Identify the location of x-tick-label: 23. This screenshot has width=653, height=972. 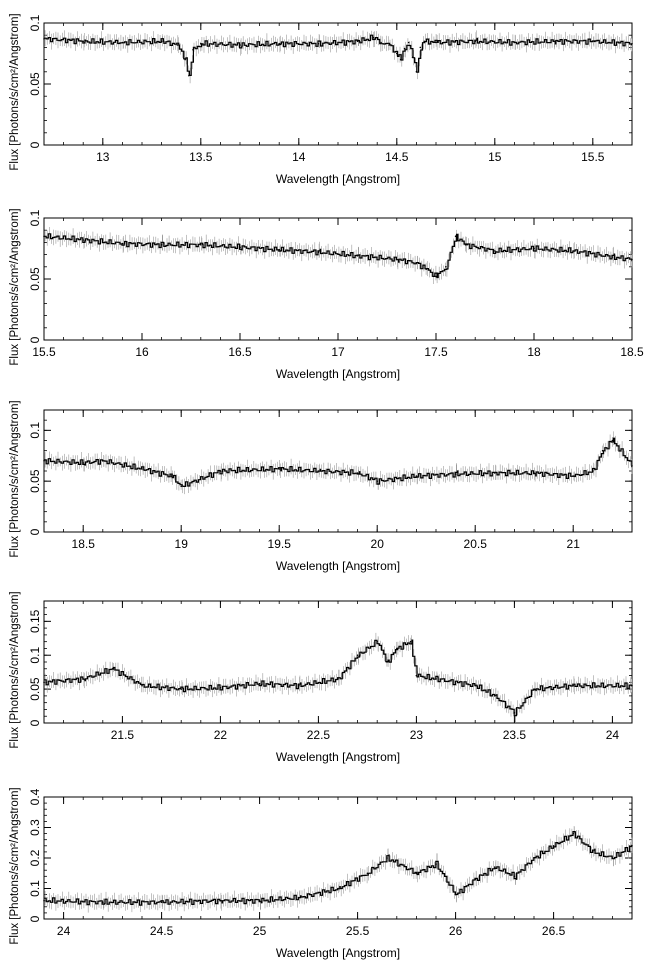
(417, 735).